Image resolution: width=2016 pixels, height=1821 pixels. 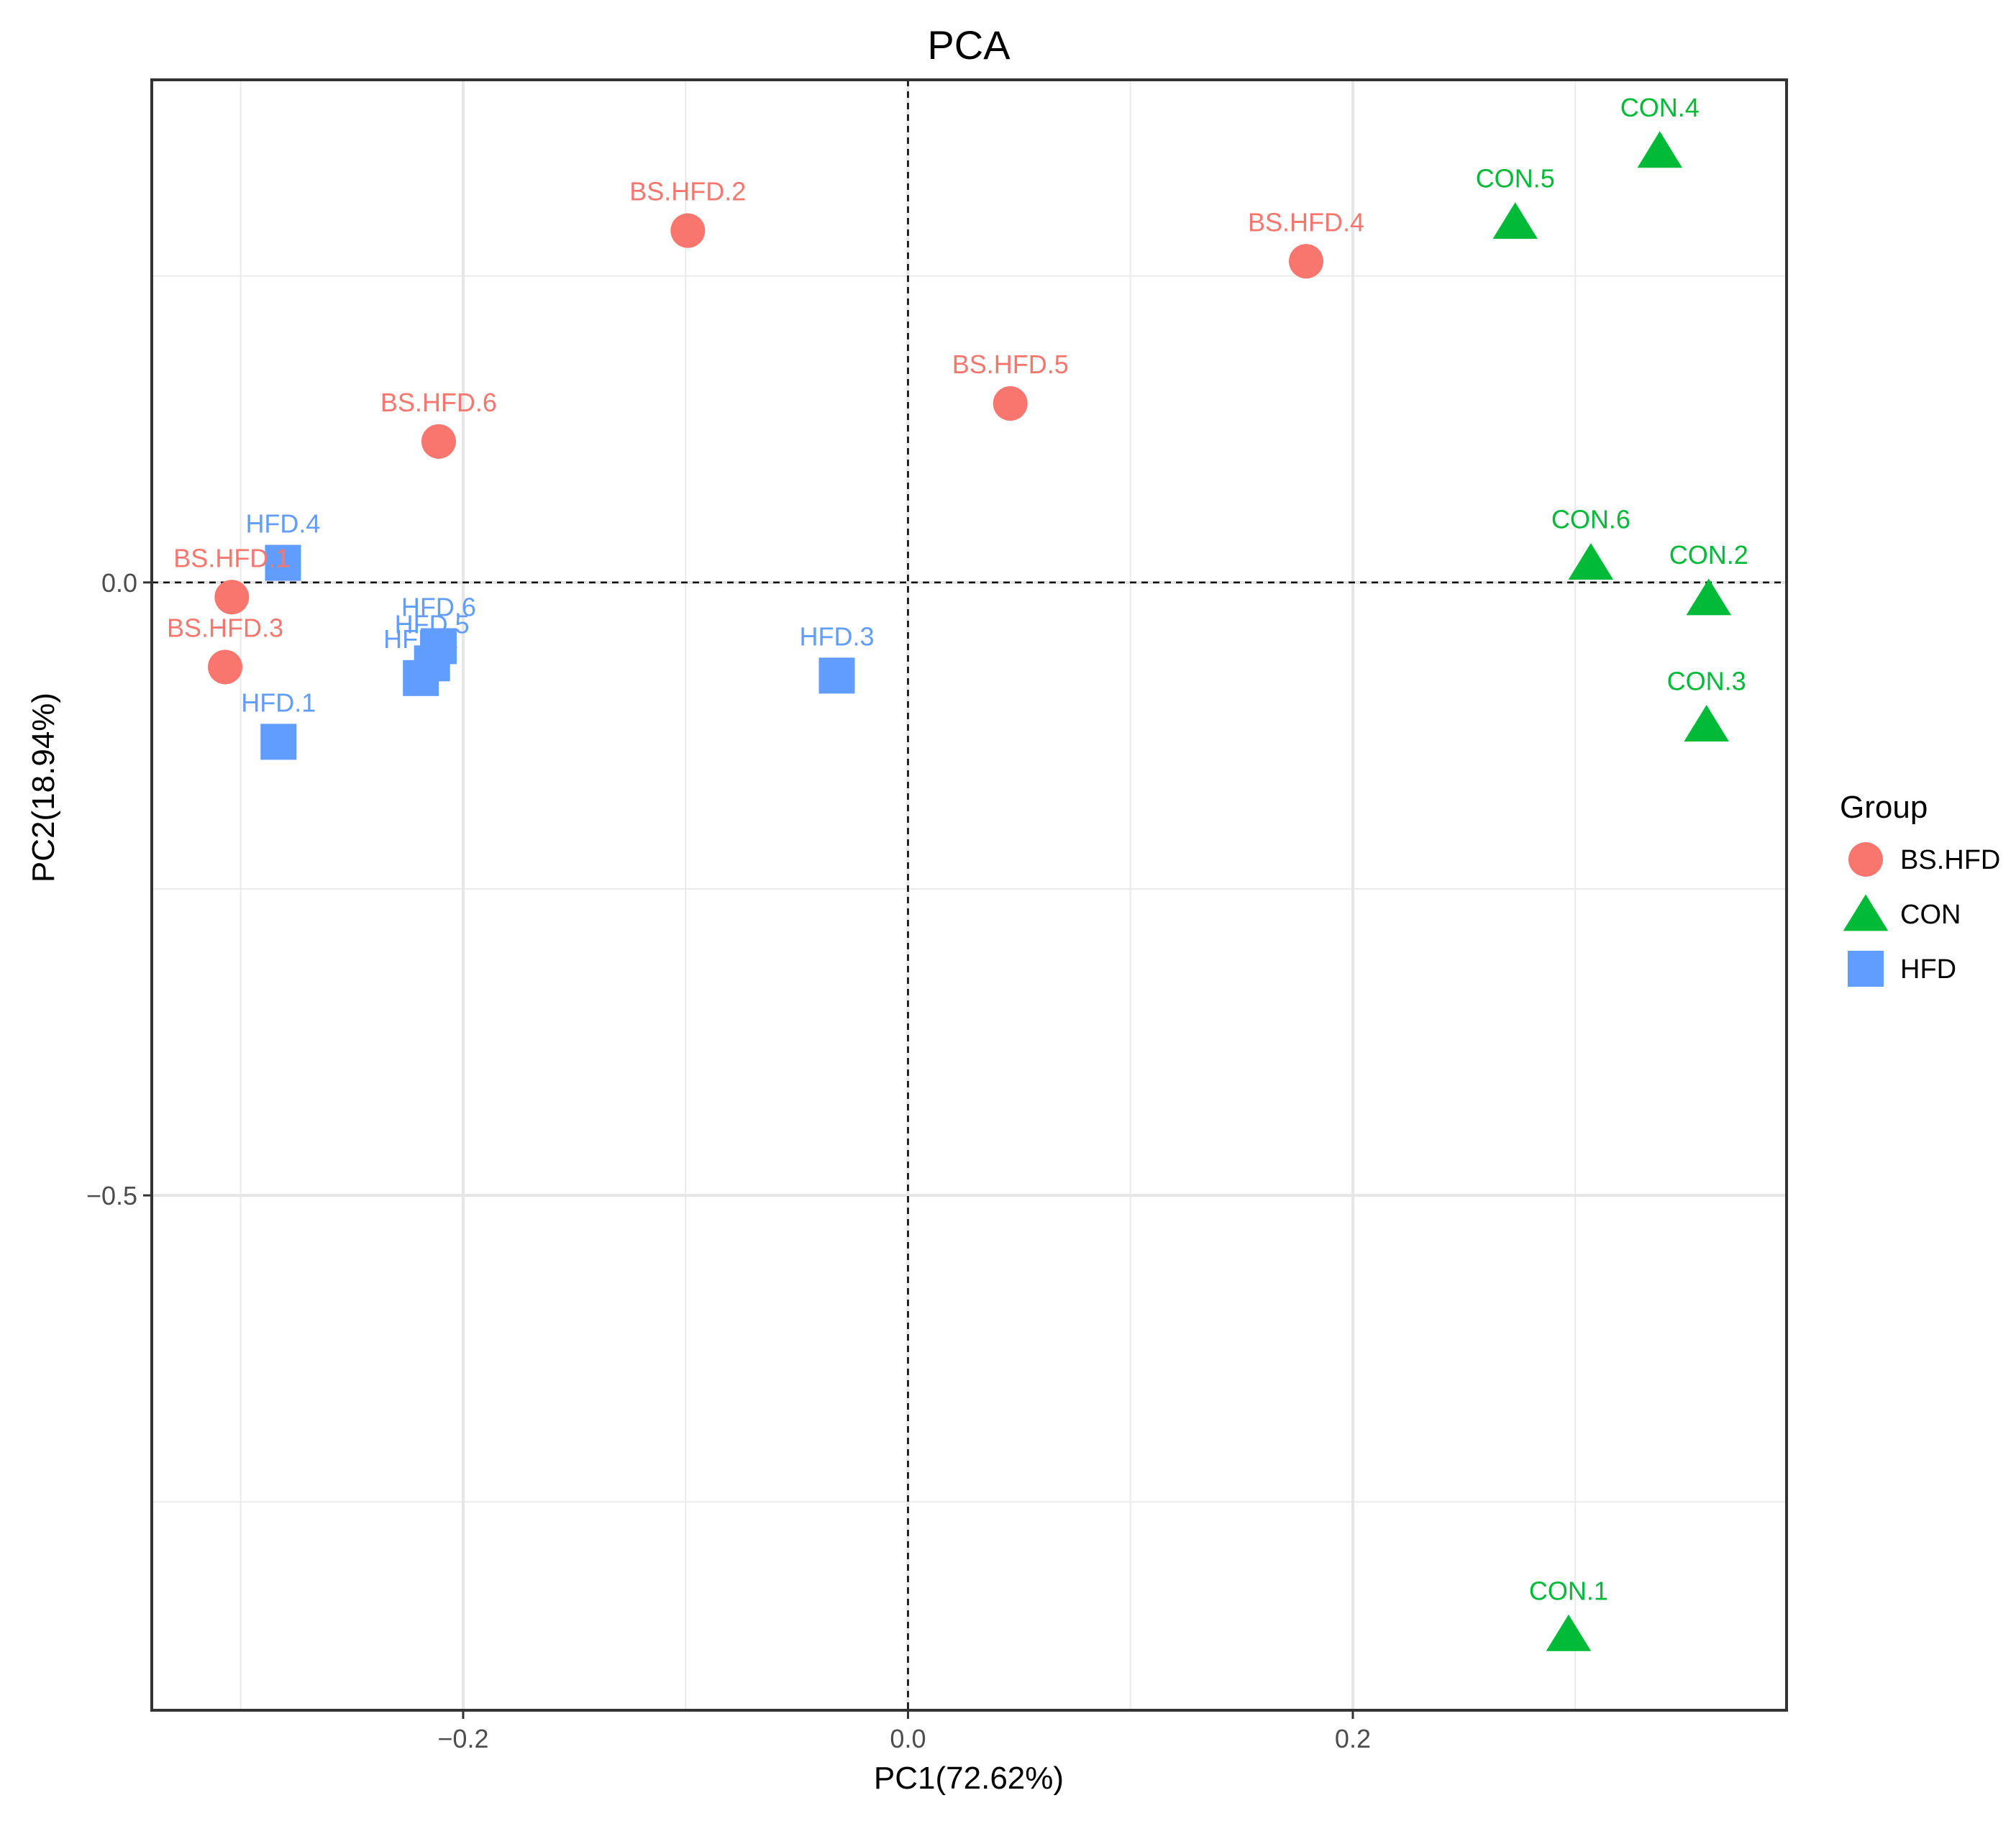 What do you see at coordinates (836, 636) in the screenshot?
I see `data-point-label: HFD.3` at bounding box center [836, 636].